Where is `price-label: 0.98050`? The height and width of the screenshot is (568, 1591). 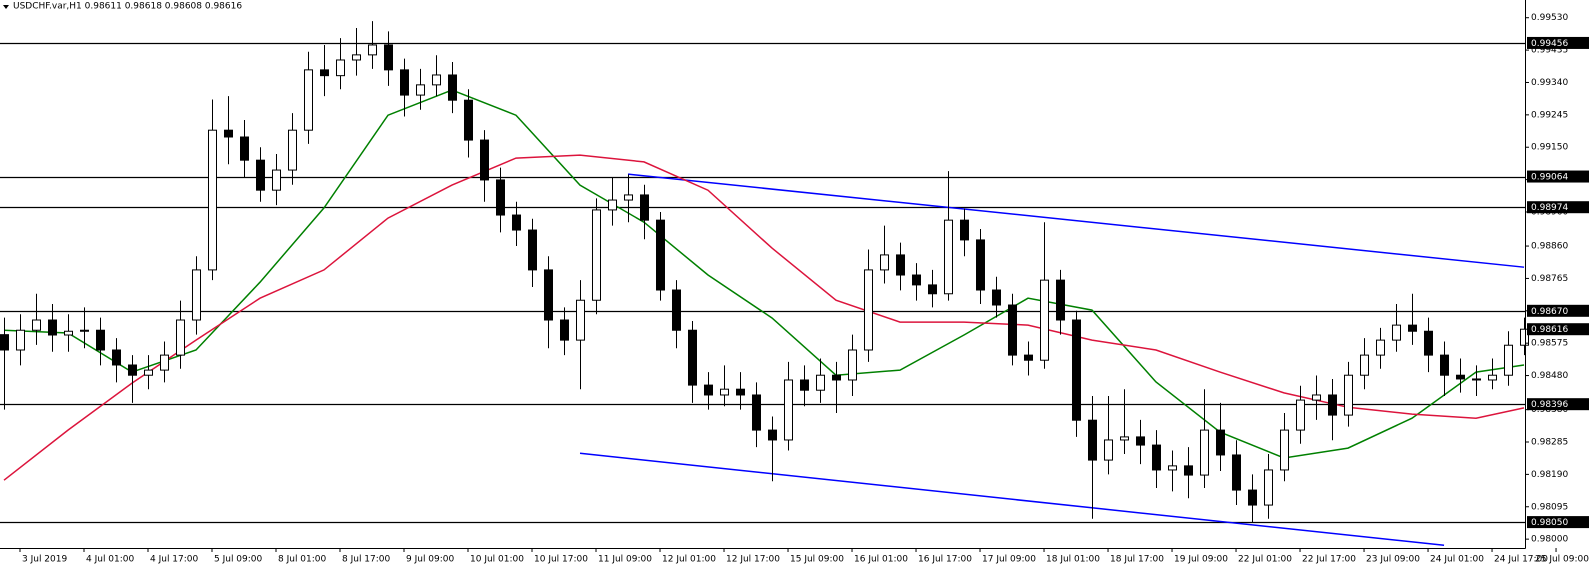 price-label: 0.98050 is located at coordinates (1549, 523).